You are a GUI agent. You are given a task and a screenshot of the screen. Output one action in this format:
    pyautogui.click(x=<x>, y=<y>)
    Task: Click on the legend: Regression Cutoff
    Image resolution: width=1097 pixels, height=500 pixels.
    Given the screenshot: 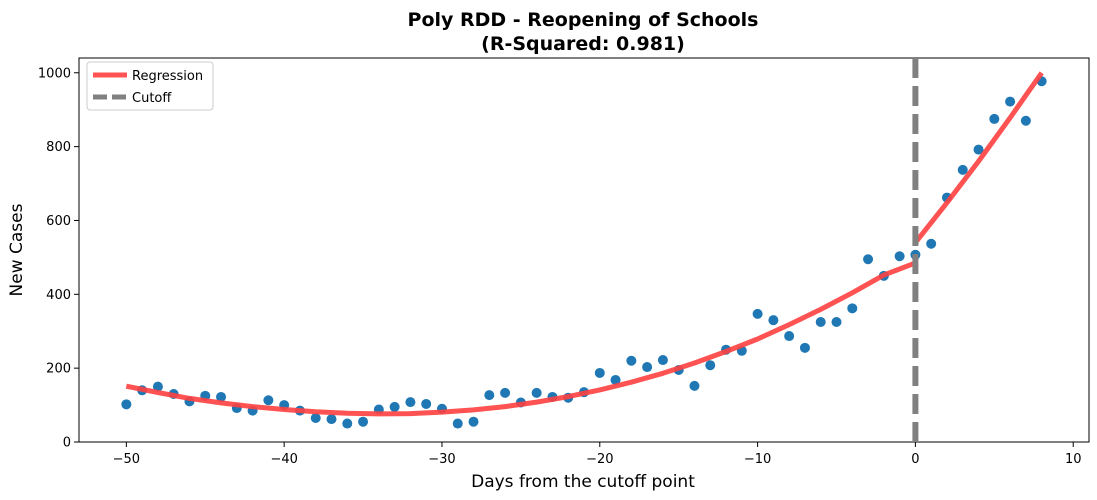 What is the action you would take?
    pyautogui.click(x=150, y=86)
    